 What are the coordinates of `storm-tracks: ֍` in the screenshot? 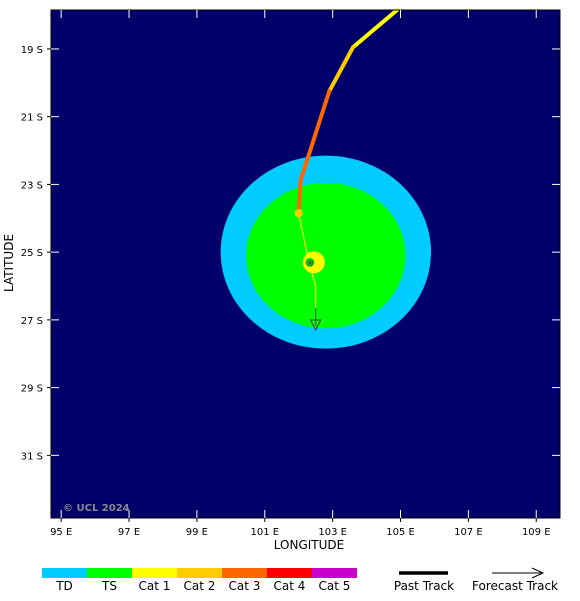 It's located at (347, 170).